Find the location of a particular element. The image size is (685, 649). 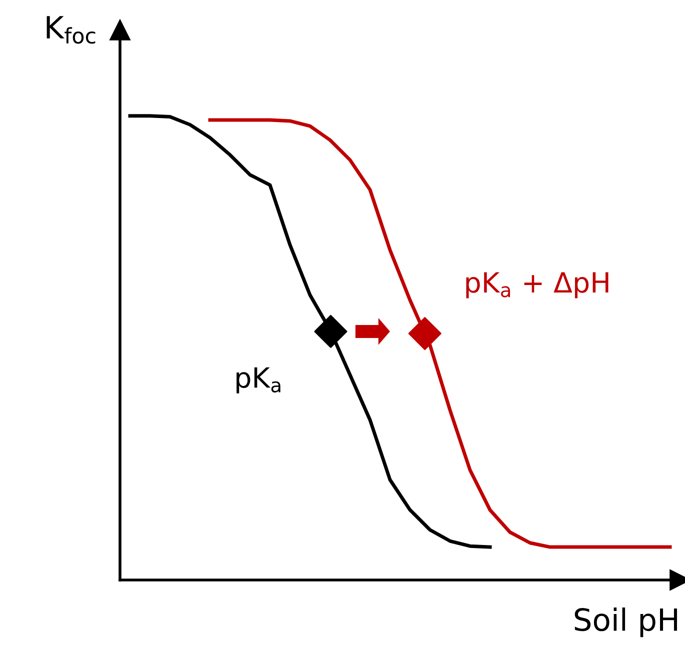

series-label: pK$_{a}$ + ΔpH is located at coordinates (537, 285).